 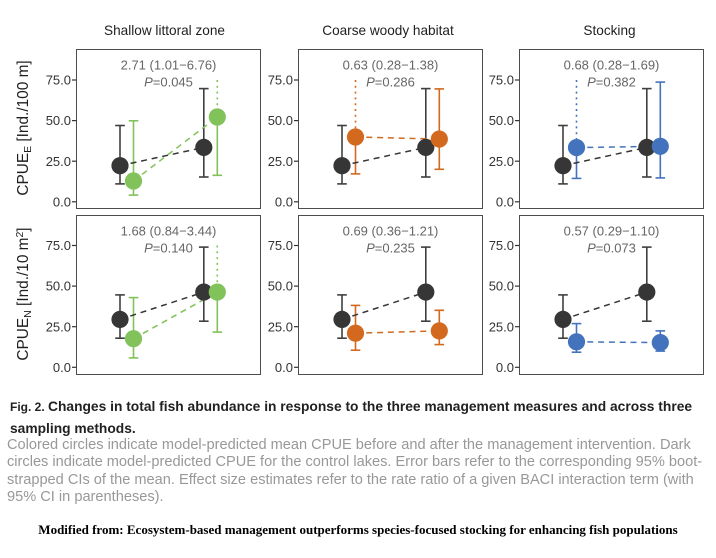 What do you see at coordinates (611, 248) in the screenshot?
I see `svg-text: P=0.073` at bounding box center [611, 248].